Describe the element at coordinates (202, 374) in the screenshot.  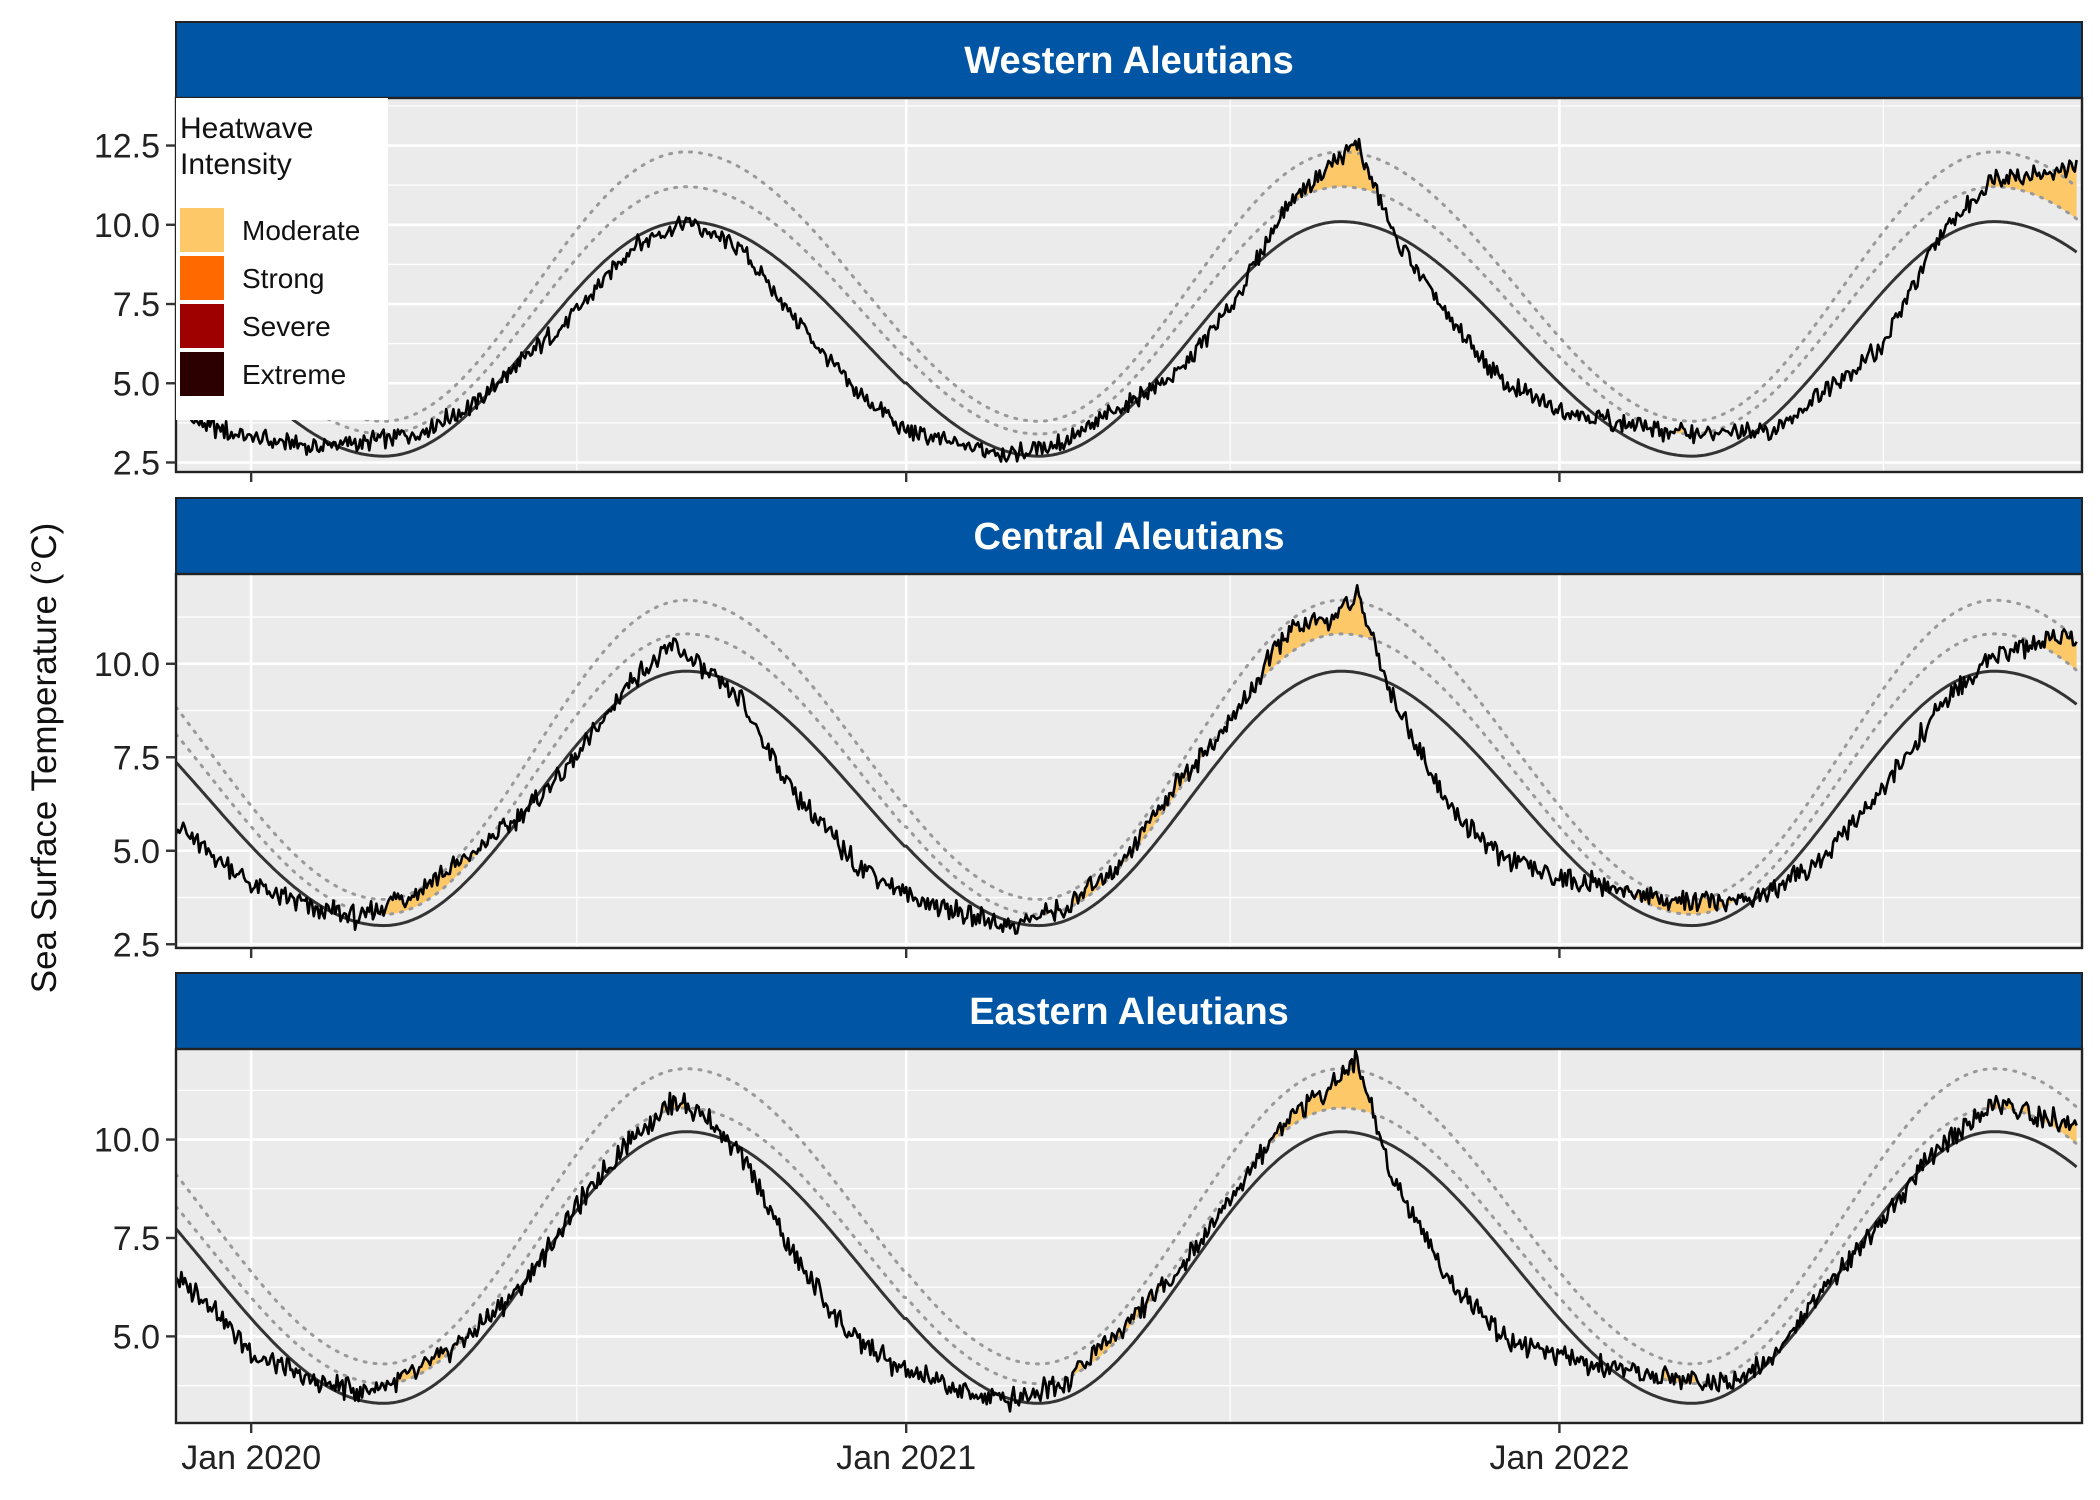
I see `legend-key-extreme` at that location.